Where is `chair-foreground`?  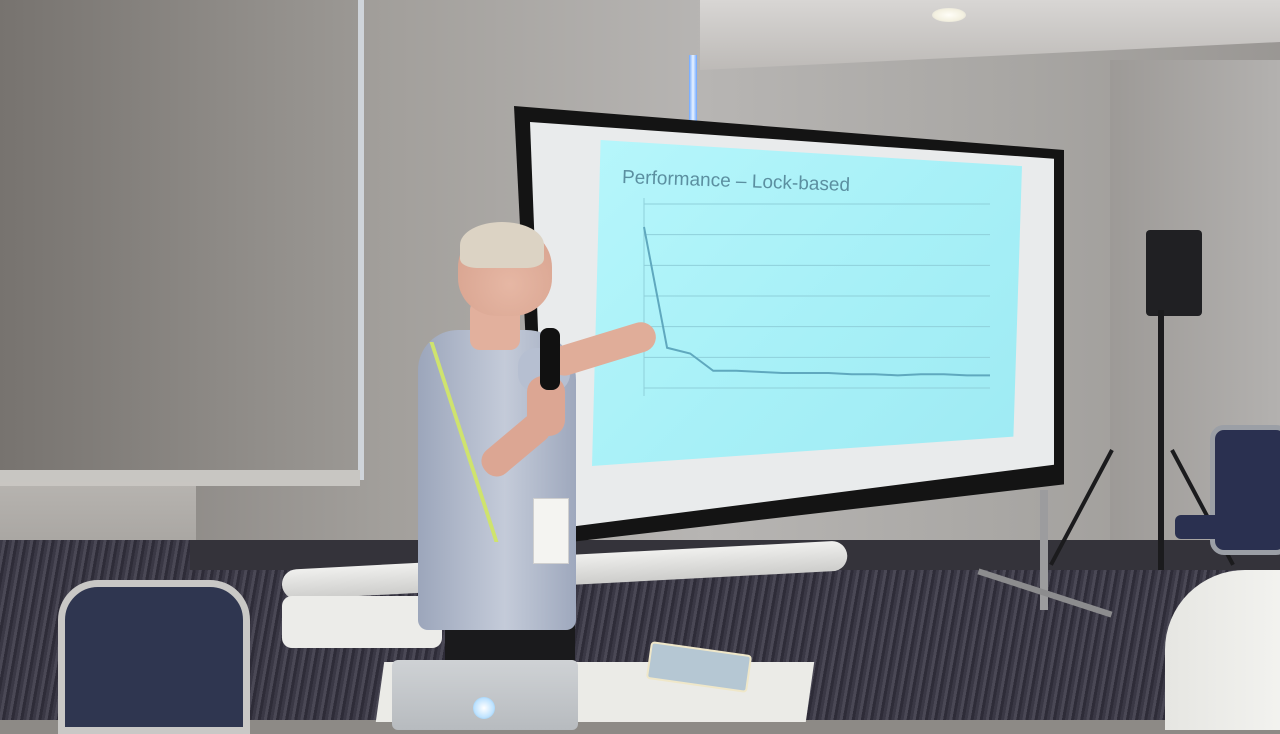 chair-foreground is located at coordinates (154, 657).